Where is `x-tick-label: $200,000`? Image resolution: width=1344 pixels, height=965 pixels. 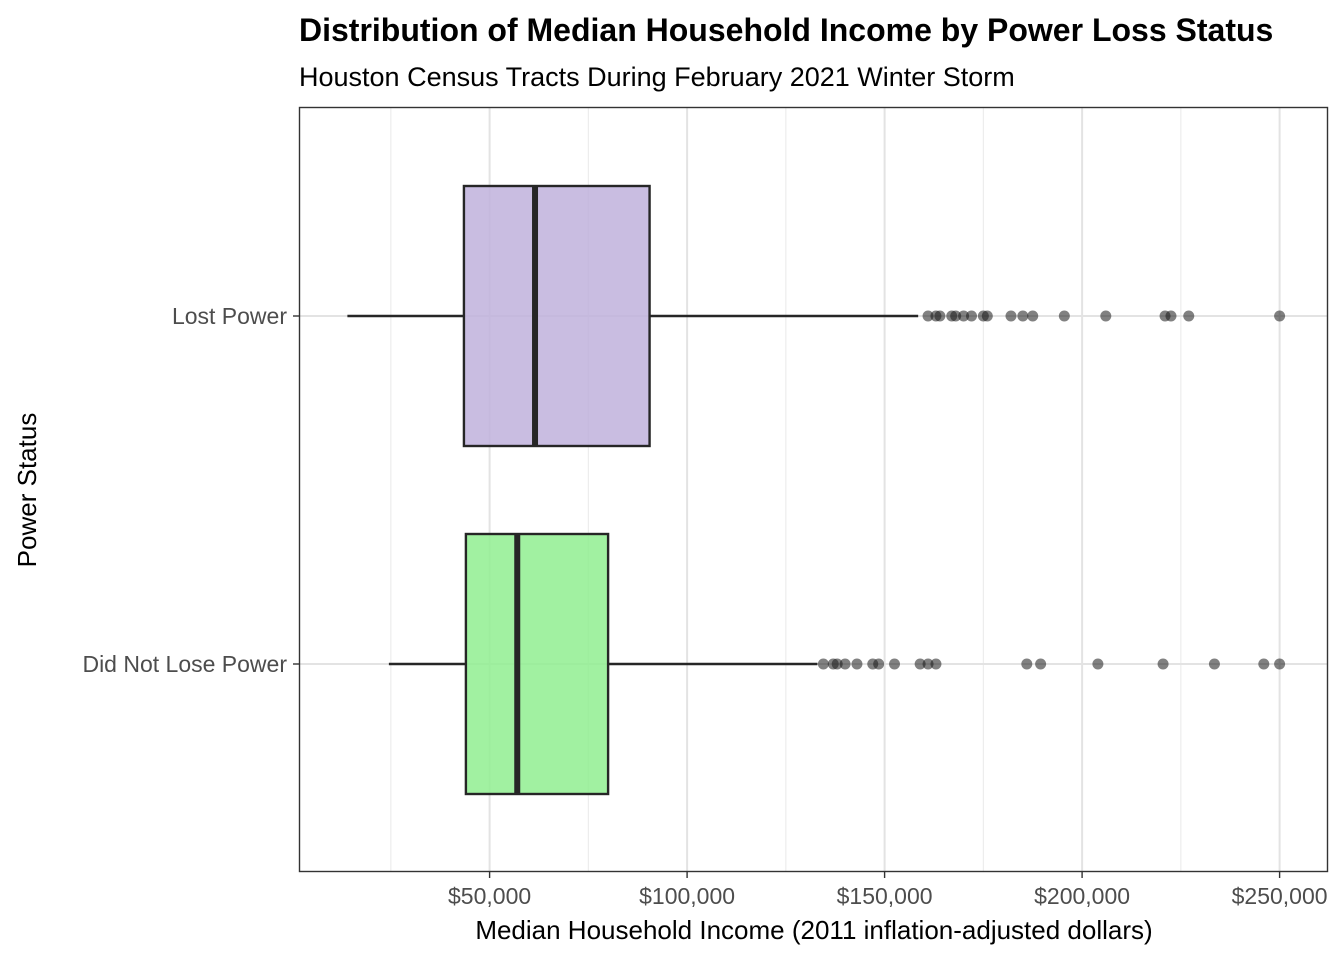 x-tick-label: $200,000 is located at coordinates (1082, 896).